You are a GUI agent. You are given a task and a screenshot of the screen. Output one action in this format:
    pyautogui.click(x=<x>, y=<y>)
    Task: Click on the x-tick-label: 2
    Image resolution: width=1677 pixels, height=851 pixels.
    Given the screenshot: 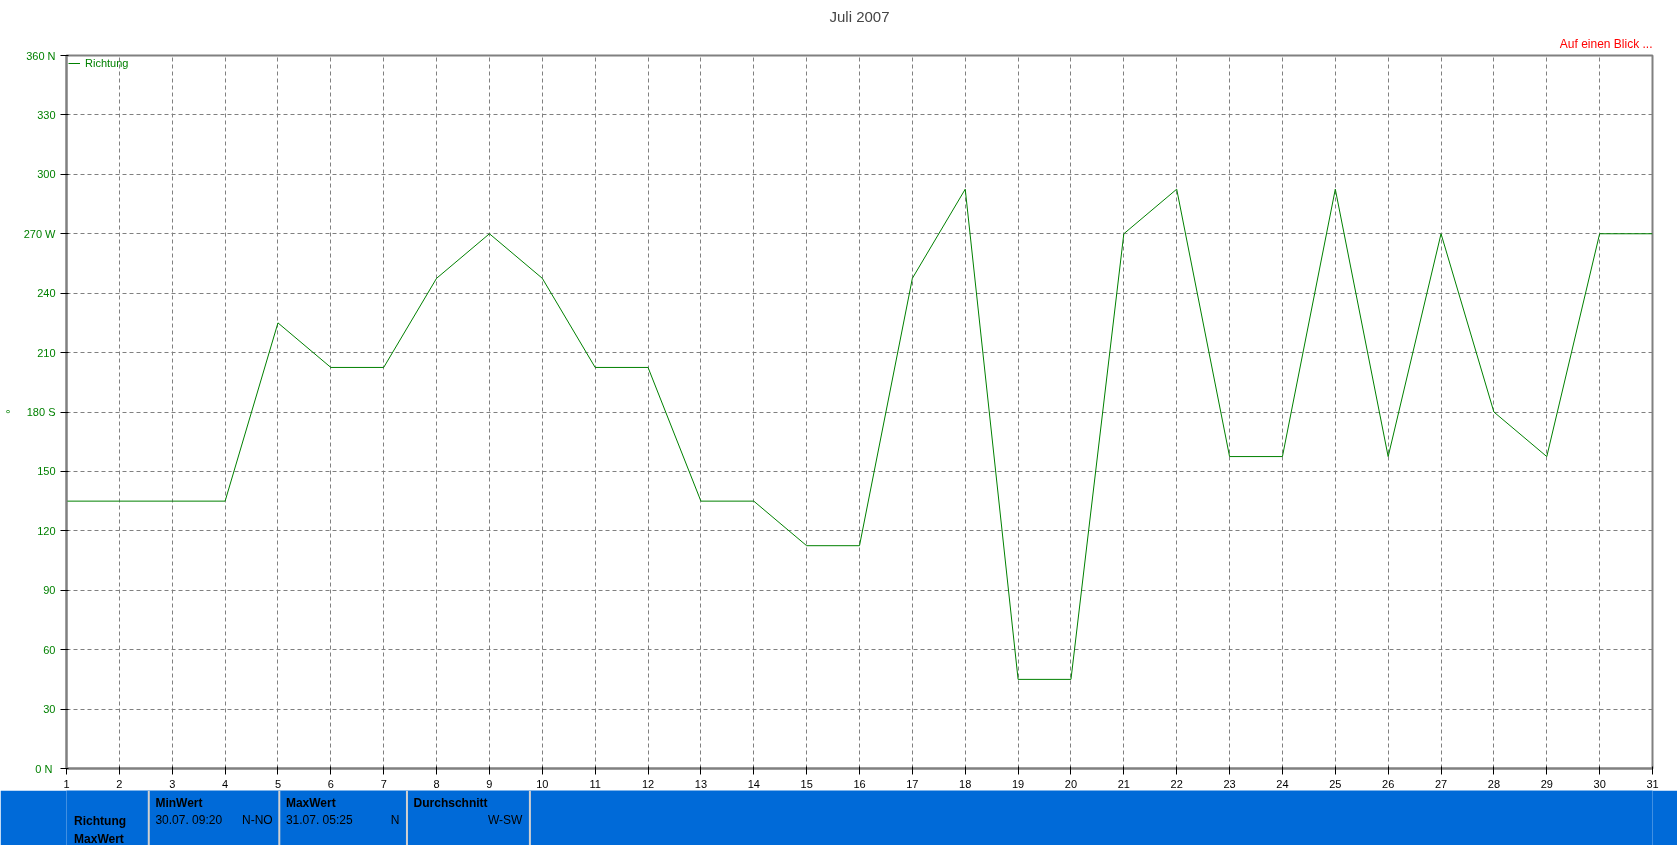 What is the action you would take?
    pyautogui.click(x=119, y=783)
    